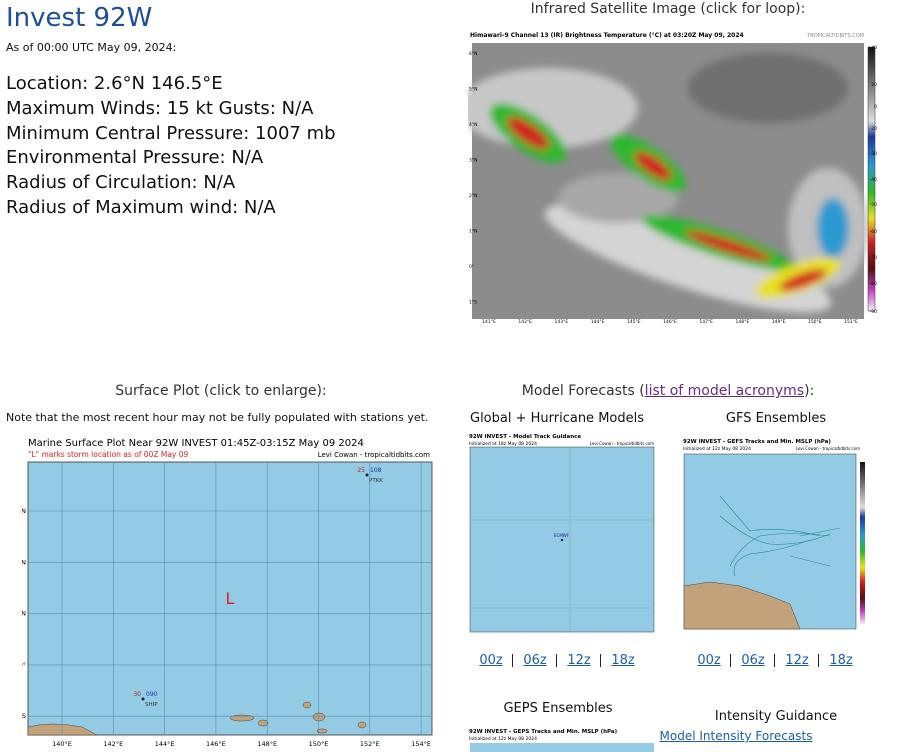 The image size is (899, 752). Describe the element at coordinates (873, 180) in the screenshot. I see `colorbar-label: -40` at that location.